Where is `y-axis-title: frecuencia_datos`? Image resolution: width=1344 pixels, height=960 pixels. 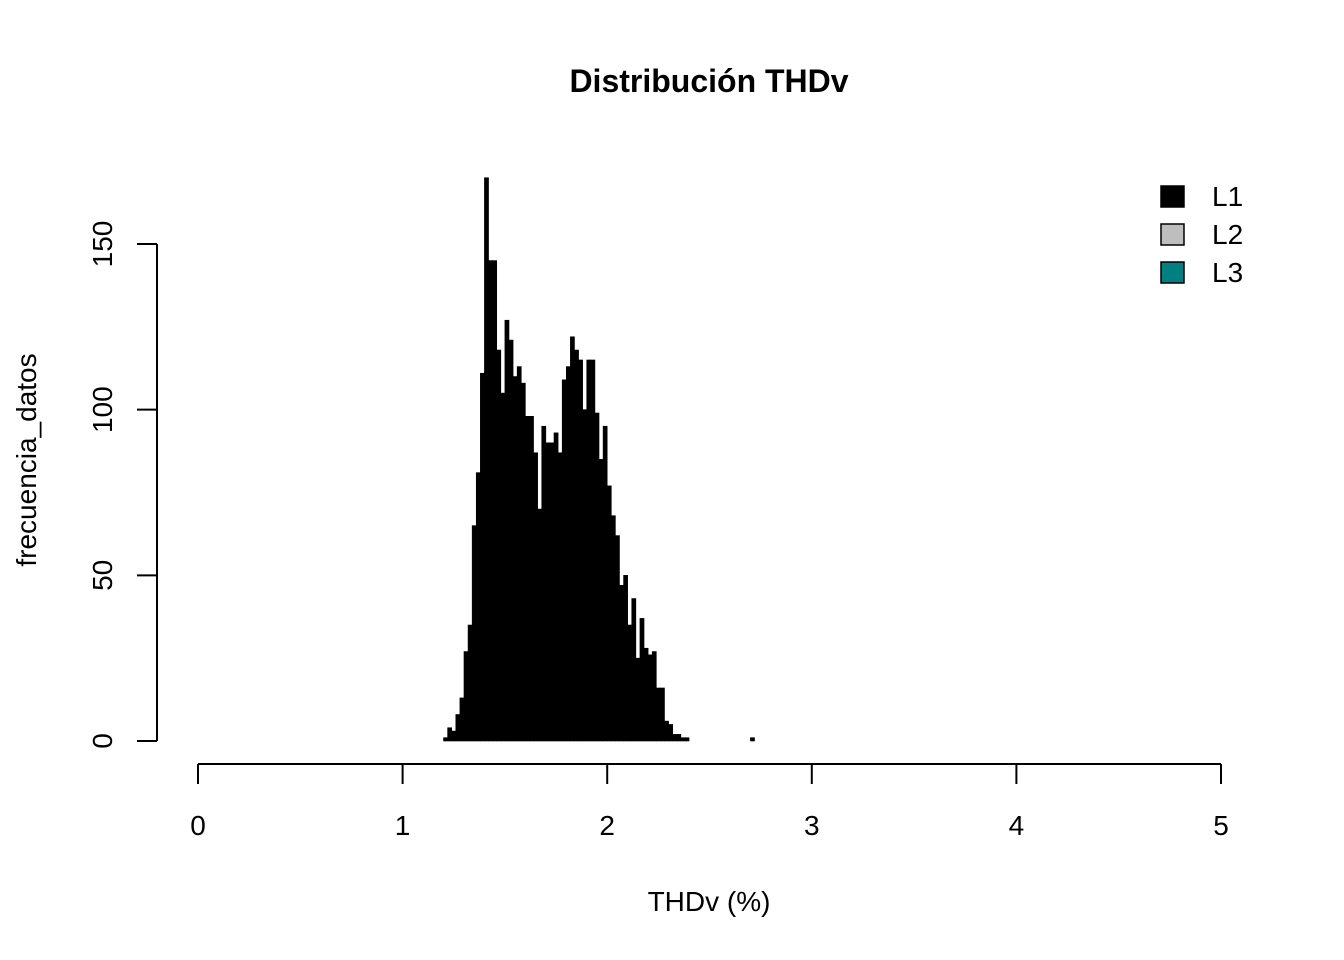
y-axis-title: frecuencia_datos is located at coordinates (26, 459).